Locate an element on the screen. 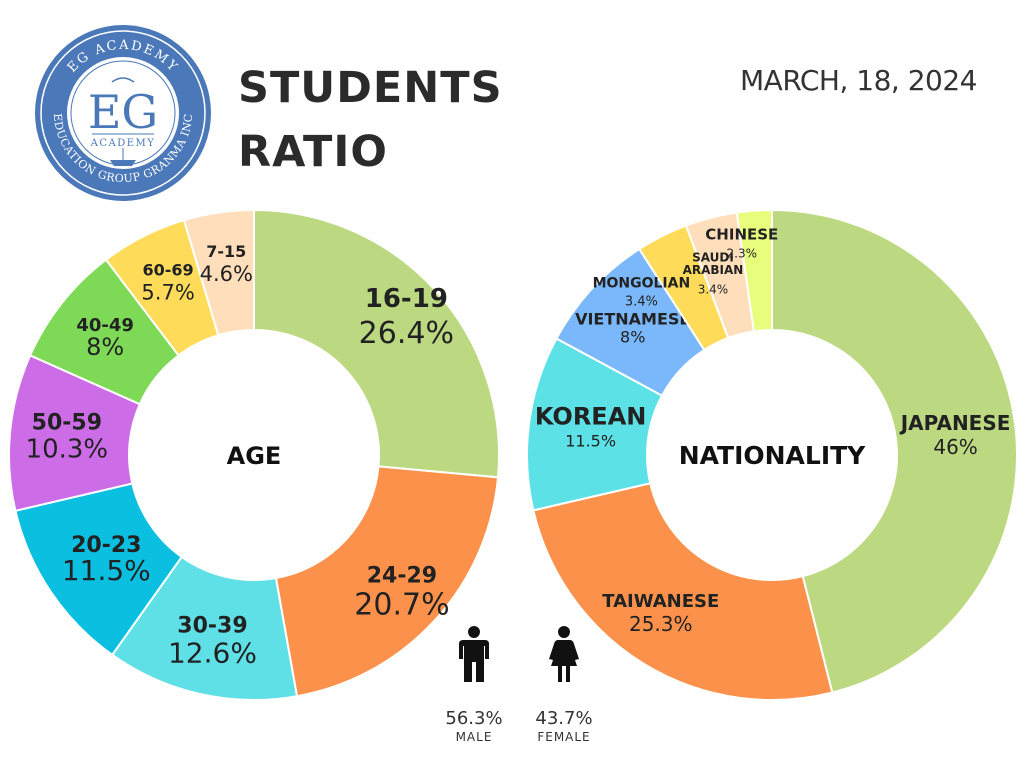 The width and height of the screenshot is (1024, 768). age-center-label: AGE is located at coordinates (254, 456).